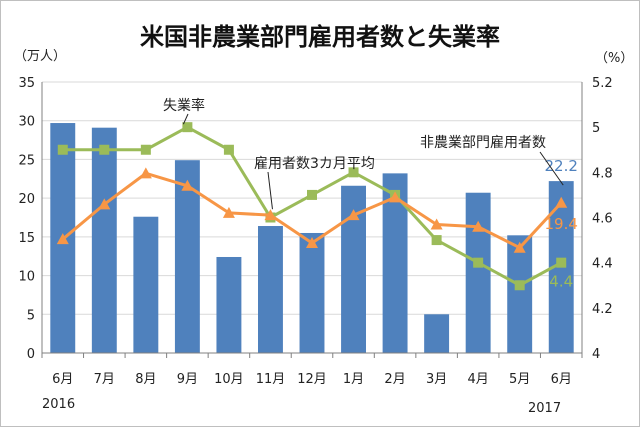  Describe the element at coordinates (519, 379) in the screenshot. I see `x-tick-label: 5月` at that location.